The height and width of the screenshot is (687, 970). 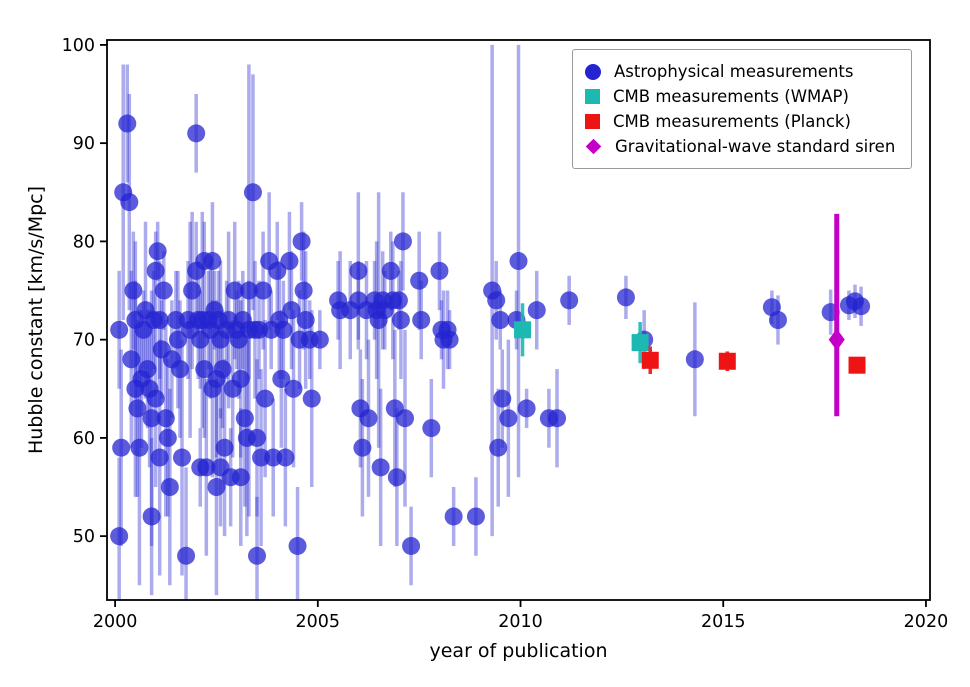 I want to click on x-tick-label: 2000, so click(x=115, y=622).